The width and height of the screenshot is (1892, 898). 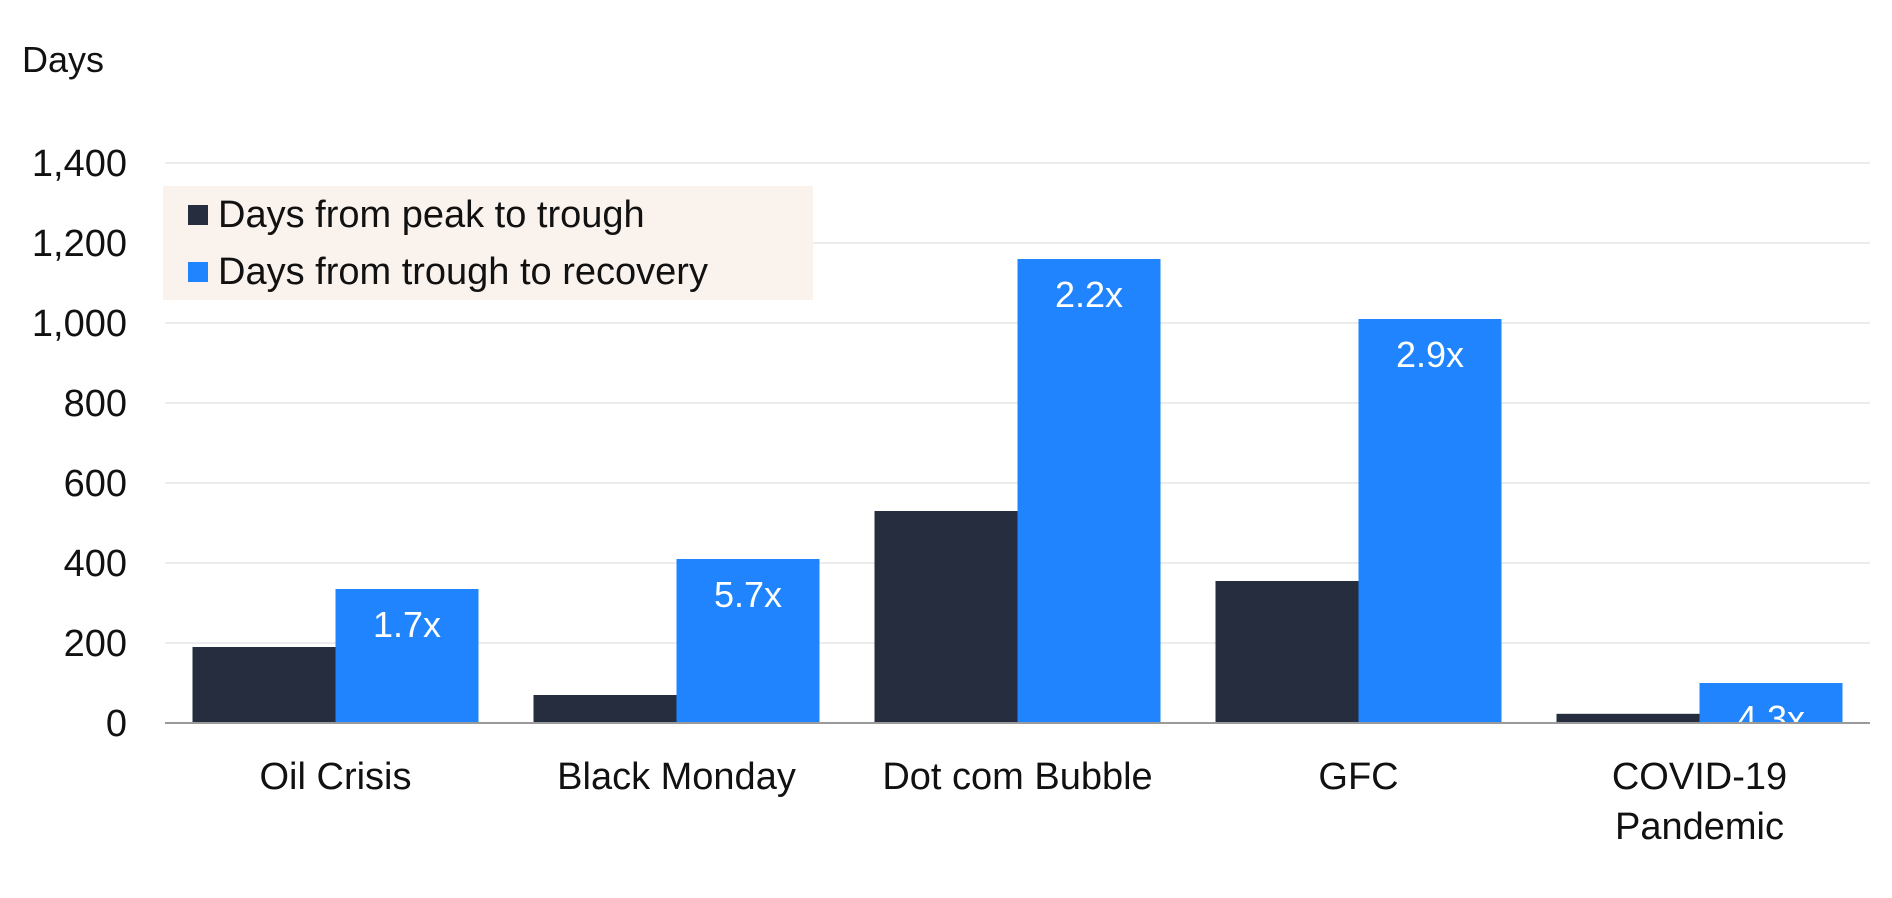 What do you see at coordinates (116, 724) in the screenshot?
I see `y-tick-label: 0` at bounding box center [116, 724].